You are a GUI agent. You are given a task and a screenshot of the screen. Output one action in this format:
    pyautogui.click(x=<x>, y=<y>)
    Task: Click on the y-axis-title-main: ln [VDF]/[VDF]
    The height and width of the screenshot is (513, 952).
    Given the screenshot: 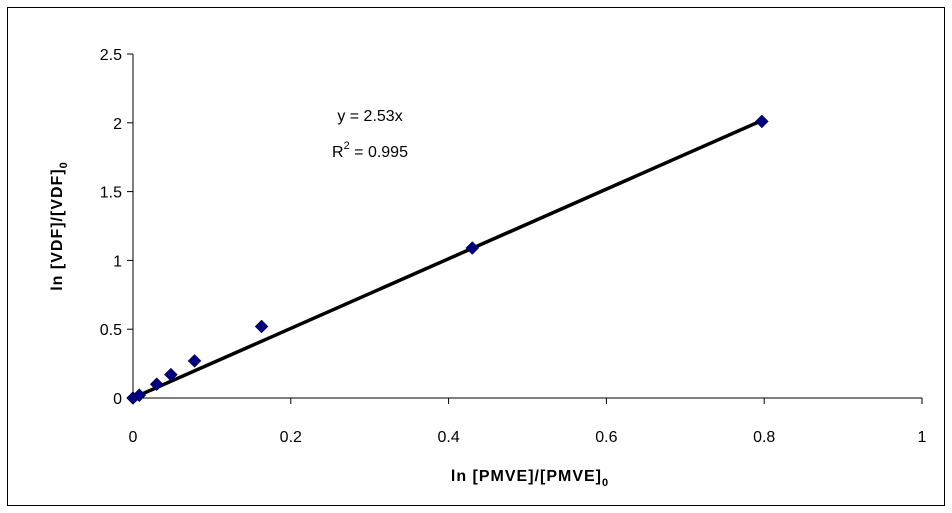 What is the action you would take?
    pyautogui.click(x=57, y=229)
    